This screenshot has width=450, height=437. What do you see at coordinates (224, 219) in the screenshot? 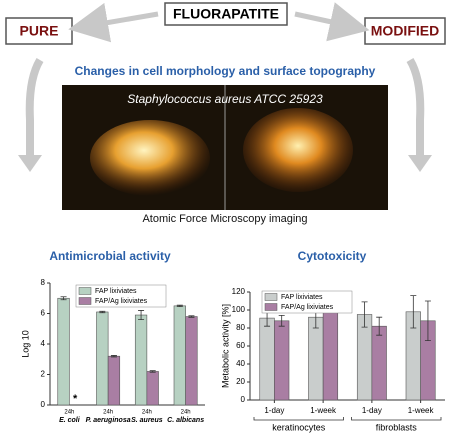
I see `image-label: Atomic Force Microscopy imaging` at bounding box center [224, 219].